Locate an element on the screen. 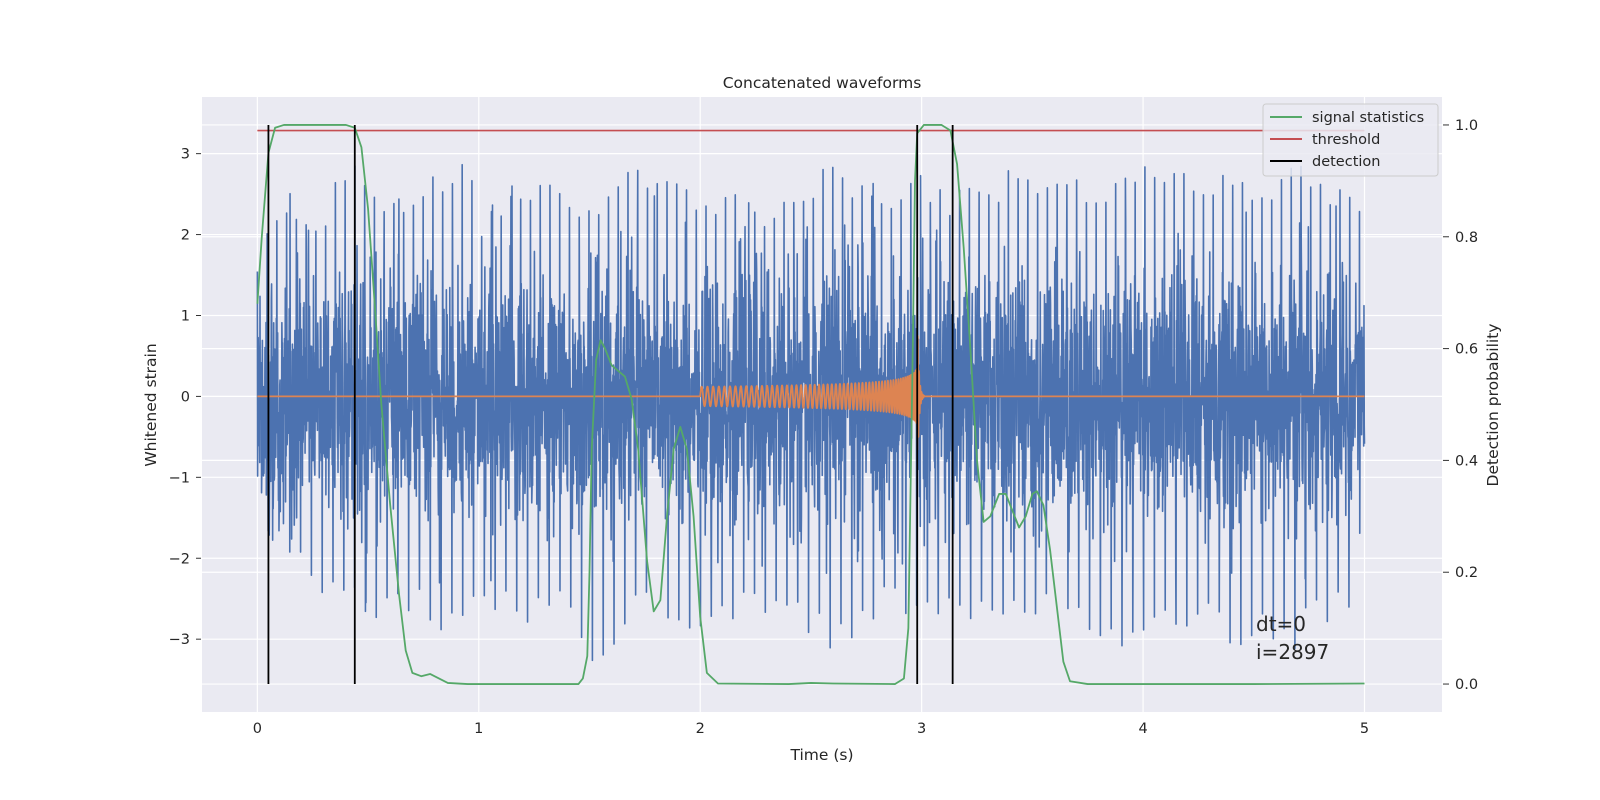  legend-box is located at coordinates (1350, 140).